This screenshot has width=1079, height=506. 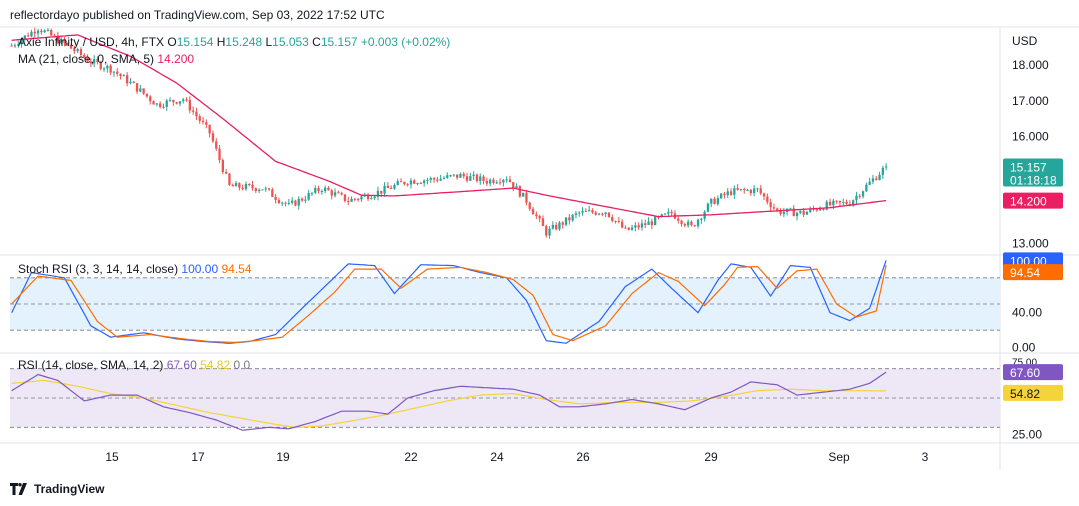 I want to click on ma-legend: MA (21, close, 0, SMA, 5) 14.200, so click(x=106, y=59).